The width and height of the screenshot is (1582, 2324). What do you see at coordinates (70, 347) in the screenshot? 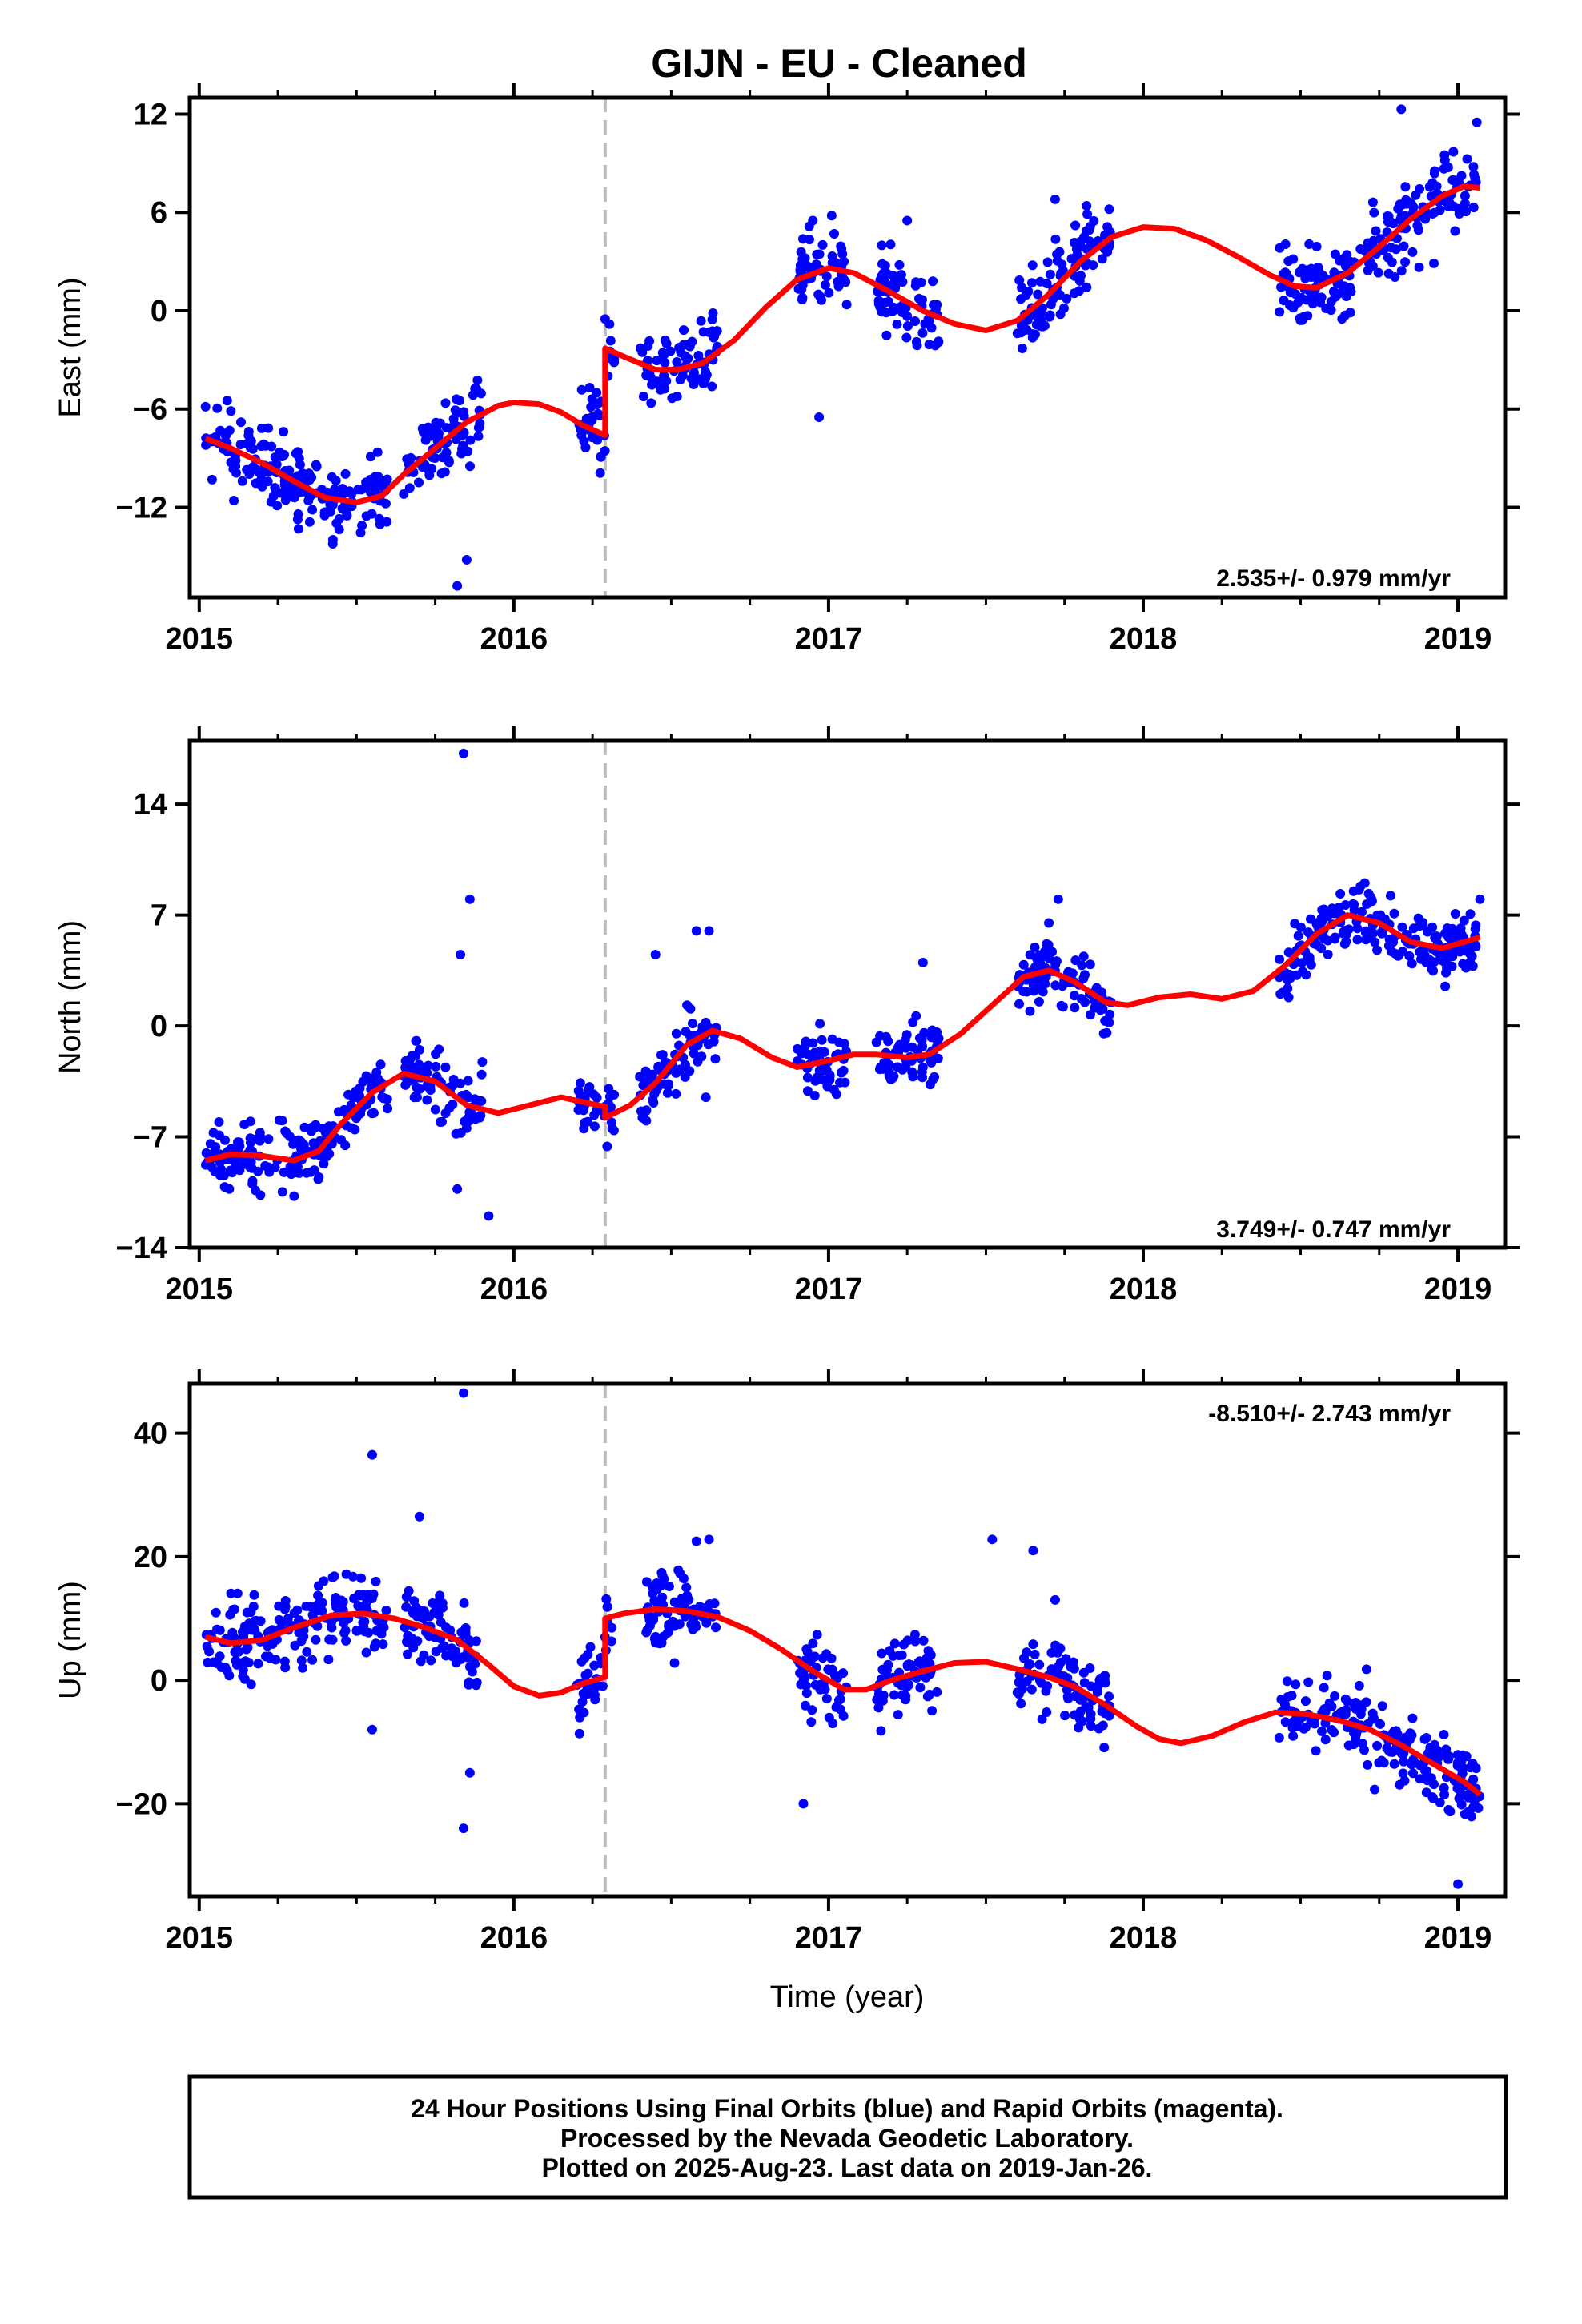
I see `east-y-label: East (mm)` at bounding box center [70, 347].